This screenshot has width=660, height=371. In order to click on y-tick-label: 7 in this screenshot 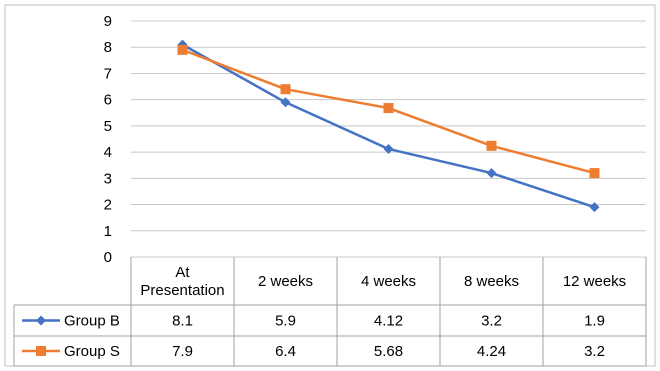, I will do `click(108, 73)`.